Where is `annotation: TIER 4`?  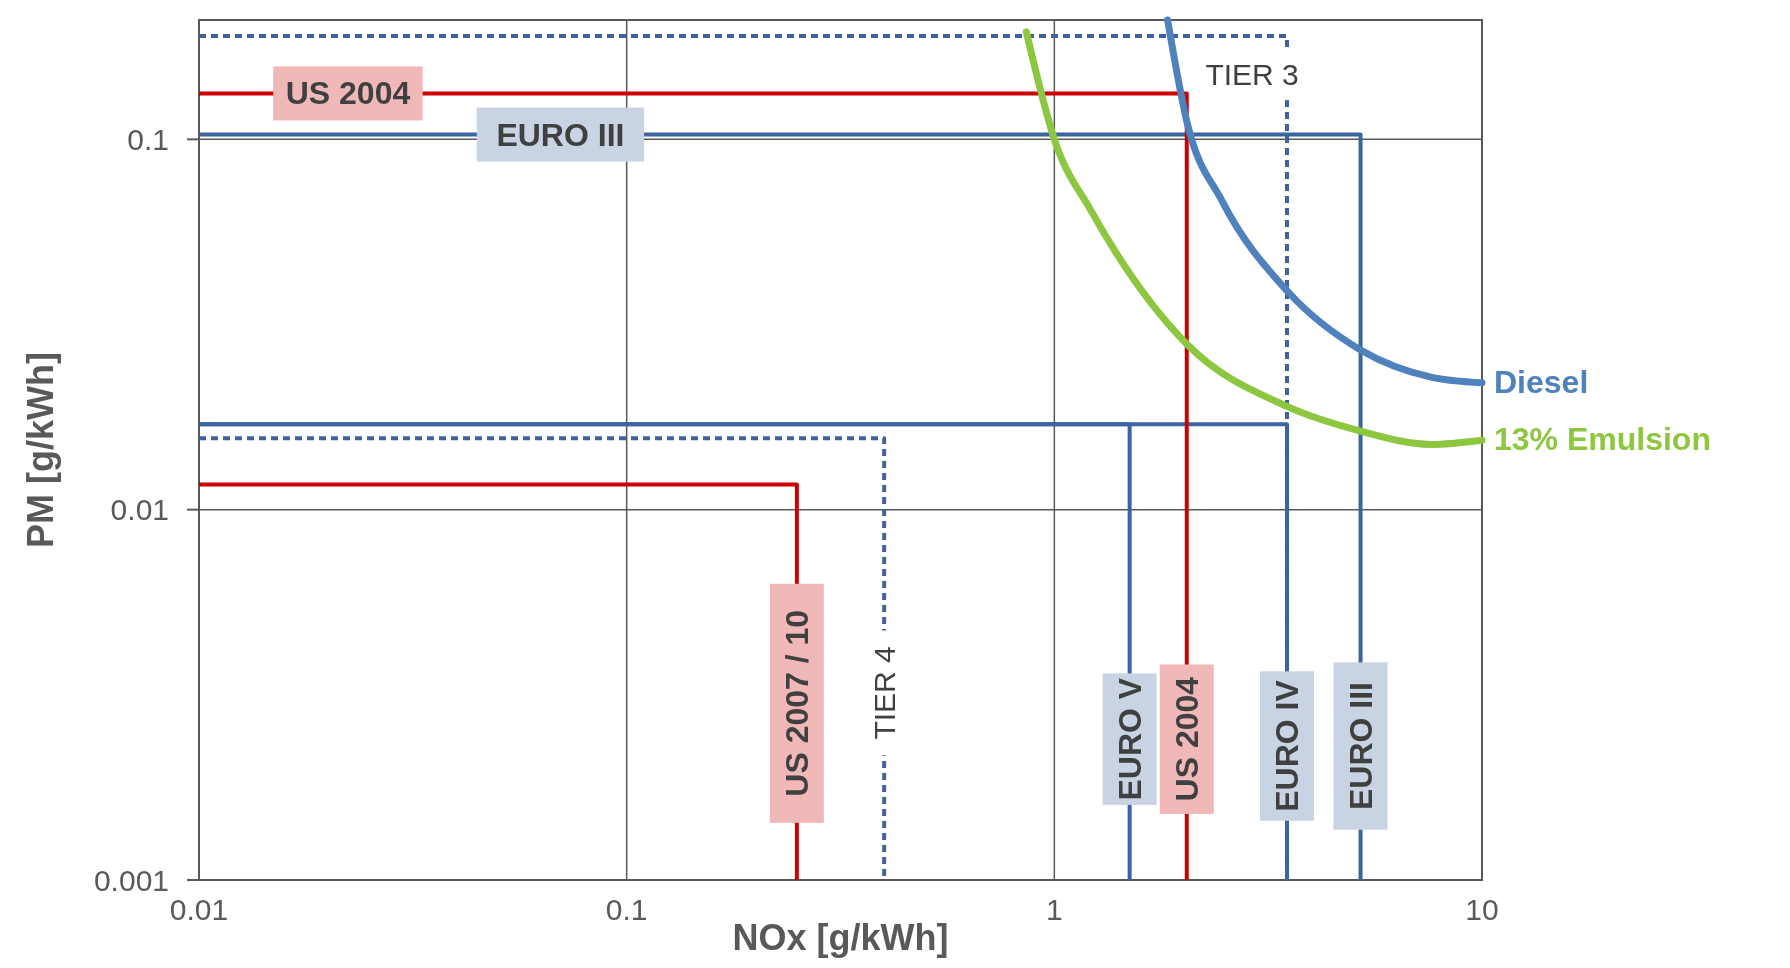 annotation: TIER 4 is located at coordinates (884, 693).